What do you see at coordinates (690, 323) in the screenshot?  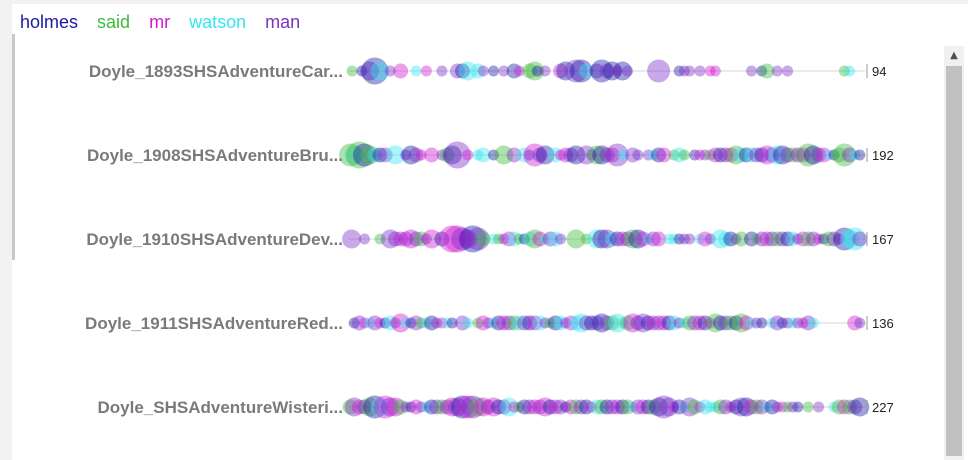 I see `row-4-bubble-said` at bounding box center [690, 323].